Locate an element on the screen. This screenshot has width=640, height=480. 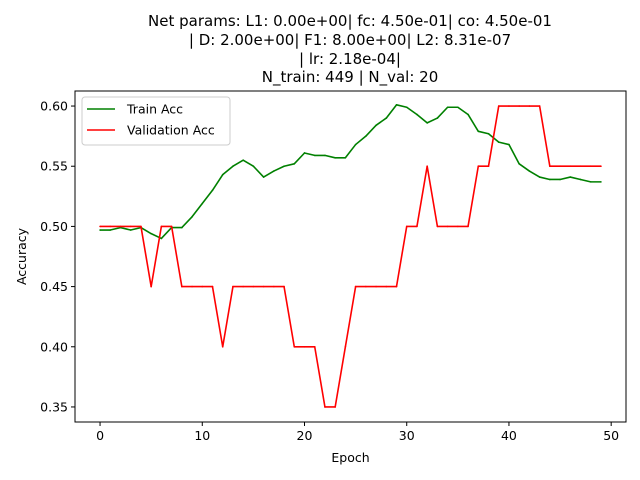
y-axis-label: Accuracy is located at coordinates (21, 256).